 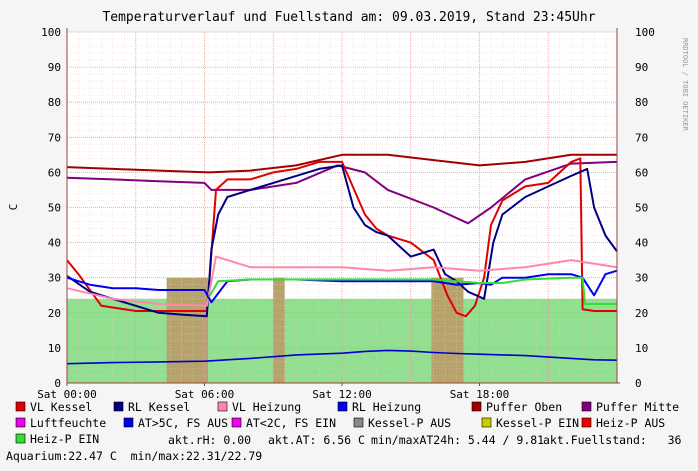 What do you see at coordinates (645, 32) in the screenshot?
I see `y-tick-label-right: 100` at bounding box center [645, 32].